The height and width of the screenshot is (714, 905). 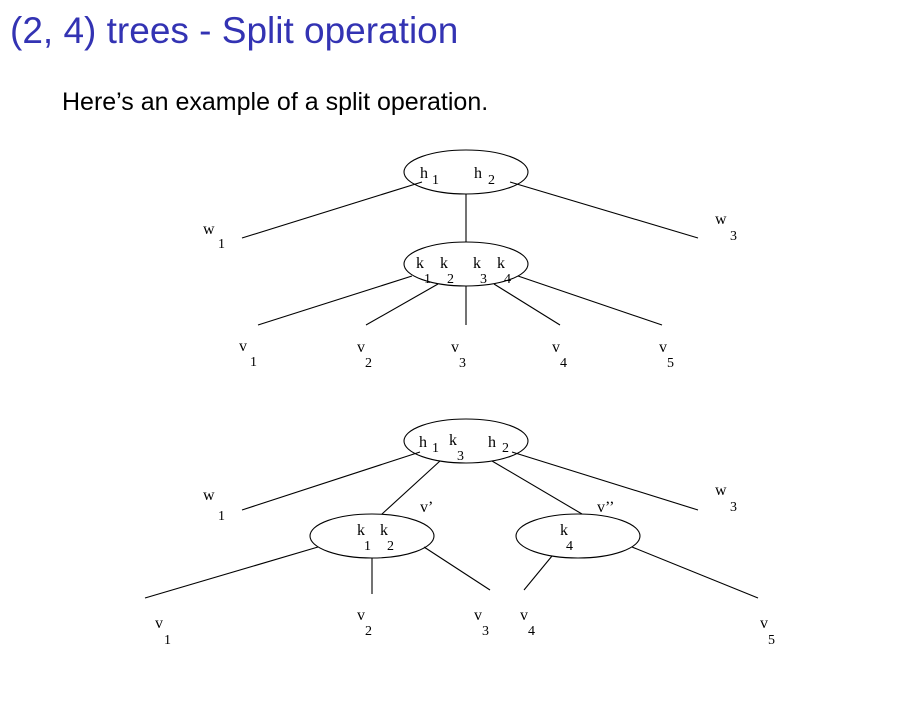 What do you see at coordinates (335, 300) in the screenshot?
I see `edge-child-v1` at bounding box center [335, 300].